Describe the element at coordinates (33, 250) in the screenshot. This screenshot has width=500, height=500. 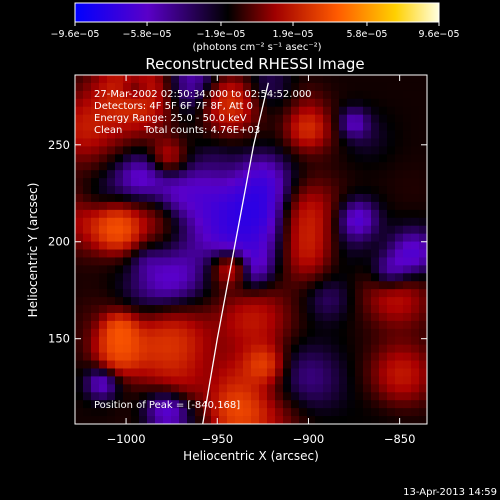
I see `y-axis-label: Heliocentric Y (arcsec)` at that location.